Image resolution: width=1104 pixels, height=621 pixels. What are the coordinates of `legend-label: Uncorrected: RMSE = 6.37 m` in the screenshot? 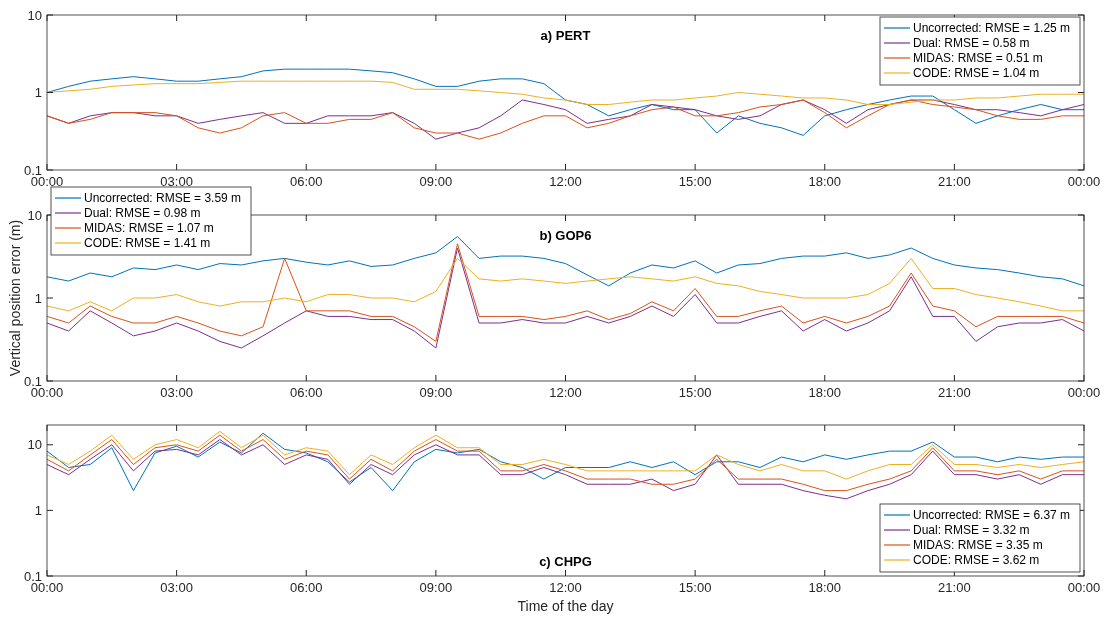 It's located at (992, 515).